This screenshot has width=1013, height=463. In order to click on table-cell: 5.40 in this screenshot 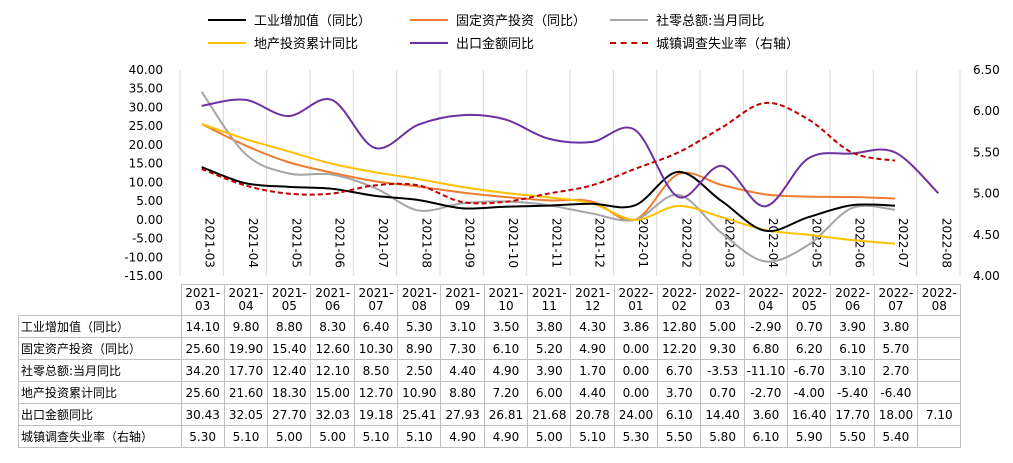, I will do `click(896, 436)`.